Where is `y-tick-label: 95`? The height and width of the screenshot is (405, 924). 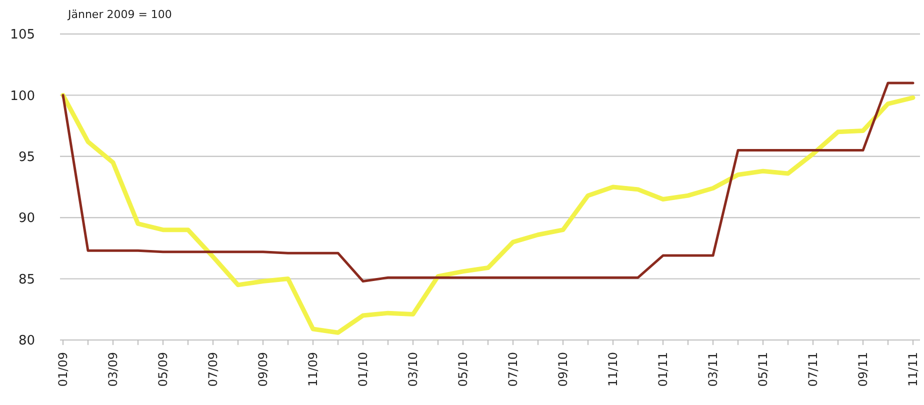
y-tick-label: 95 is located at coordinates (26, 157).